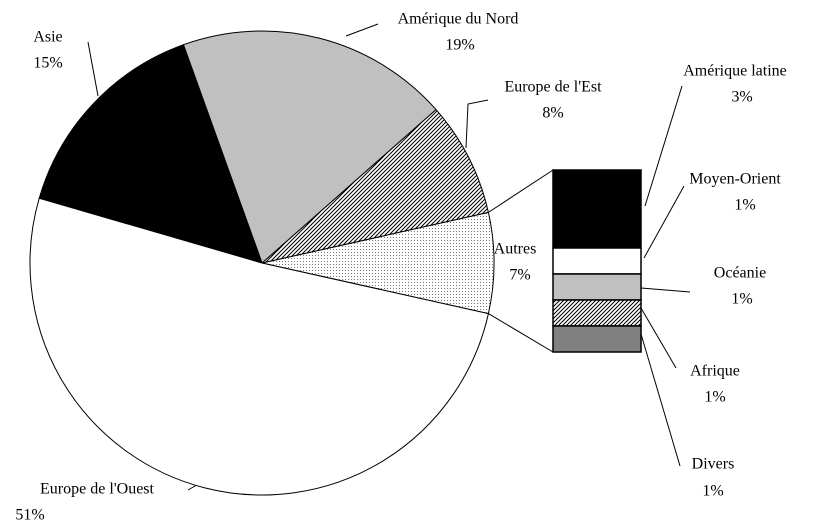  What do you see at coordinates (735, 179) in the screenshot?
I see `bar-label: Moyen-Orient` at bounding box center [735, 179].